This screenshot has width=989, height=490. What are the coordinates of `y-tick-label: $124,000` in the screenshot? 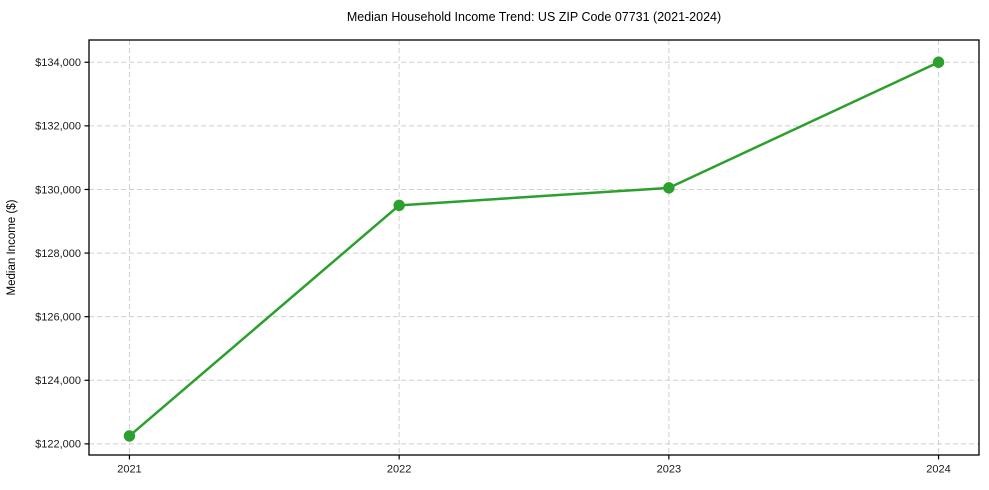 It's located at (58, 381).